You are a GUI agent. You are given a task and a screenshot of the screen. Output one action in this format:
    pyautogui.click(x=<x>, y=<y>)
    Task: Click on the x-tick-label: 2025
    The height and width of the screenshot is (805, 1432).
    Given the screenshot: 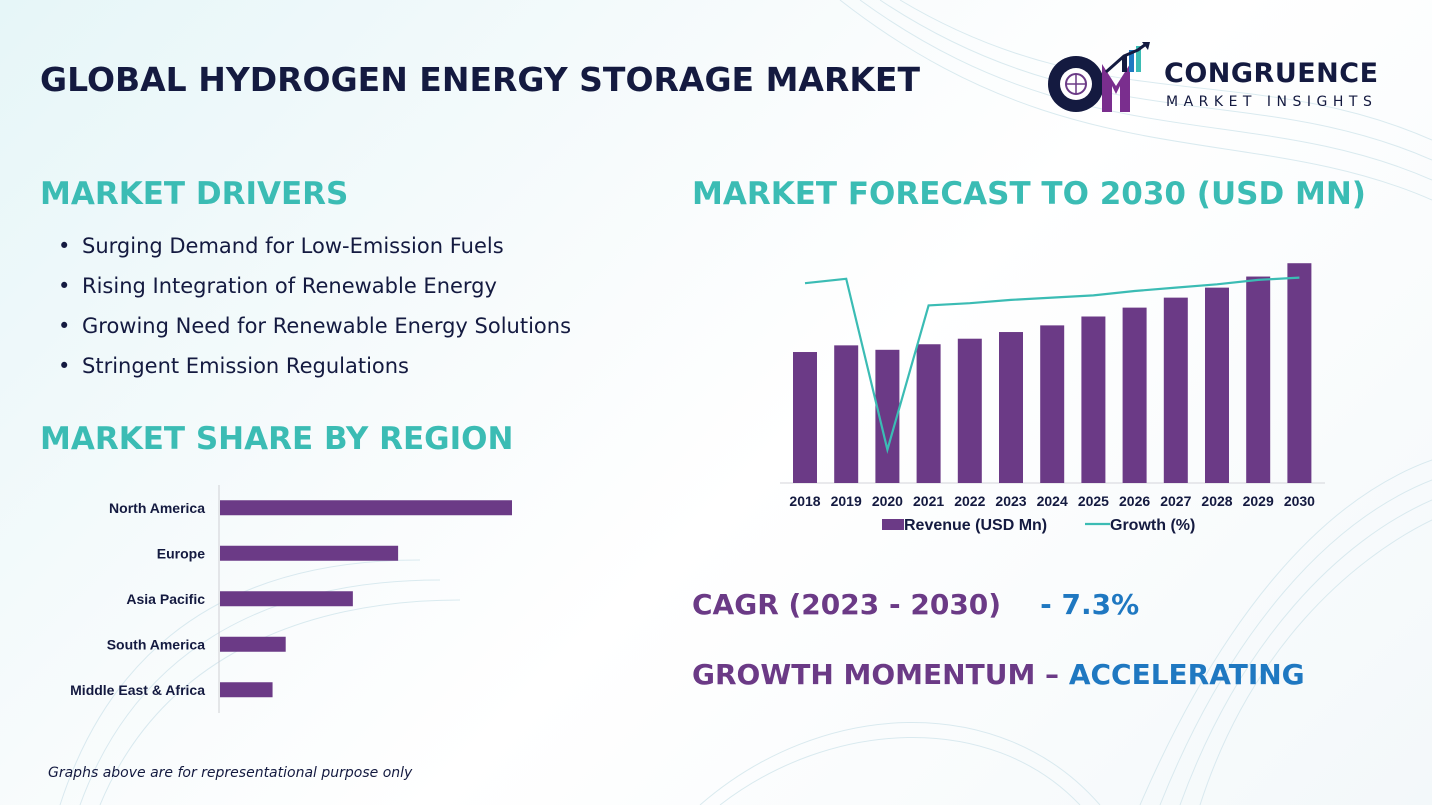 What is the action you would take?
    pyautogui.click(x=1093, y=501)
    